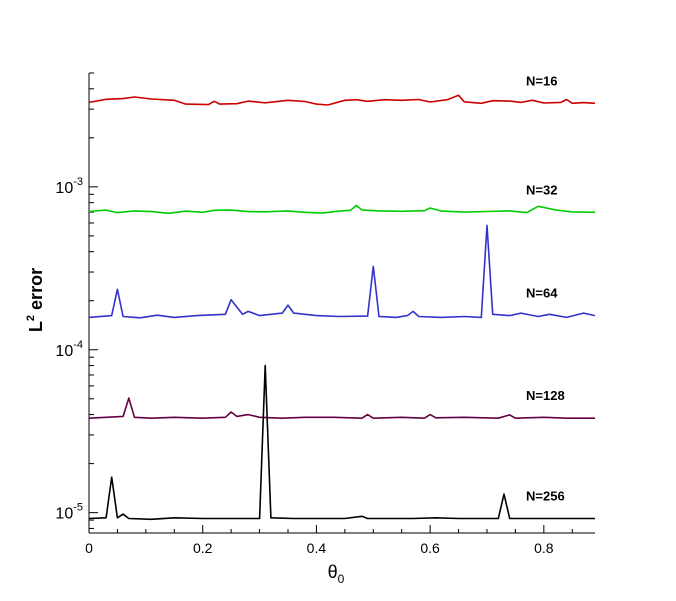 The image size is (676, 601). What do you see at coordinates (69, 186) in the screenshot?
I see `y-tick-label: 10⁻³` at bounding box center [69, 186].